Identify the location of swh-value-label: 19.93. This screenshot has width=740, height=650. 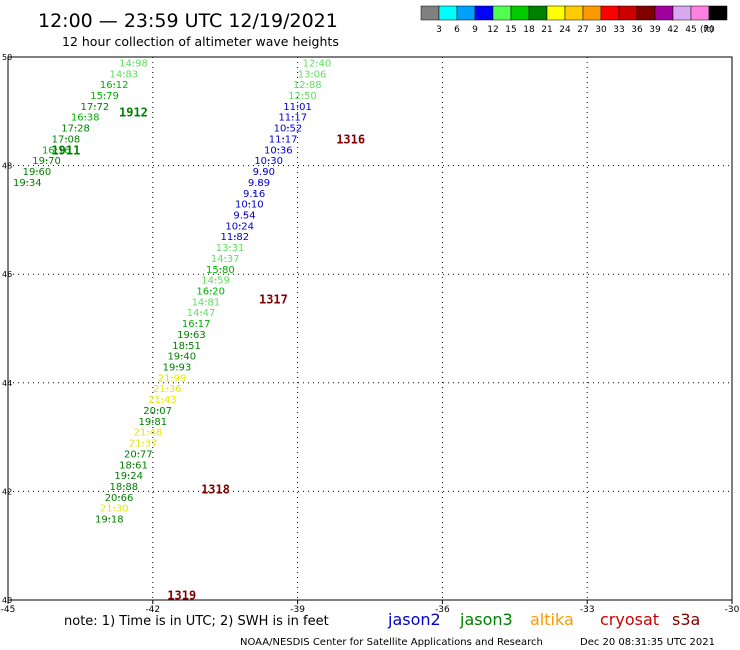
(177, 368).